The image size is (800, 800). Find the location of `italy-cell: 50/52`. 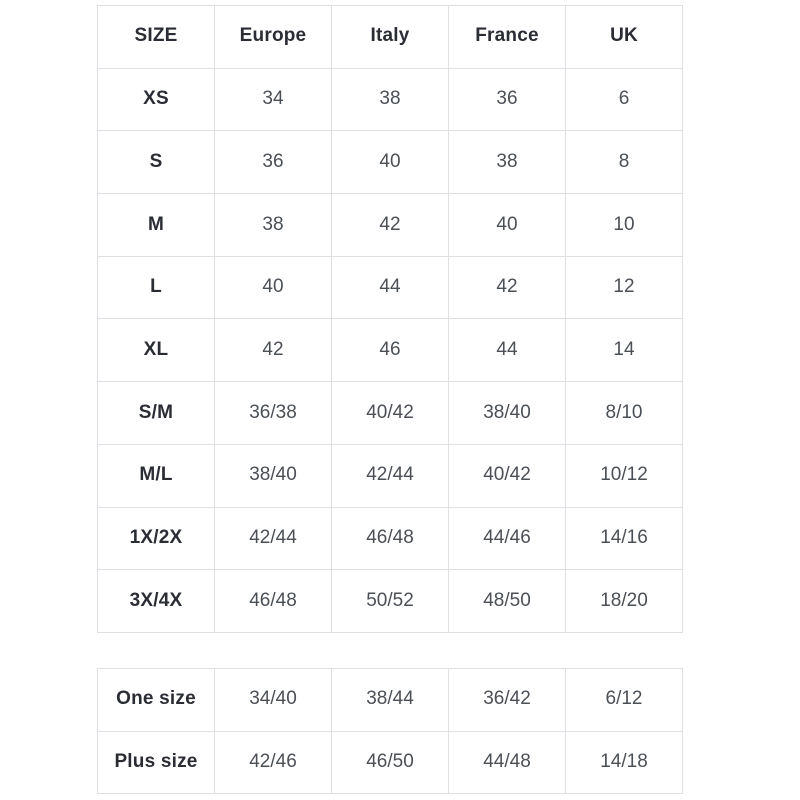

italy-cell: 50/52 is located at coordinates (390, 601).